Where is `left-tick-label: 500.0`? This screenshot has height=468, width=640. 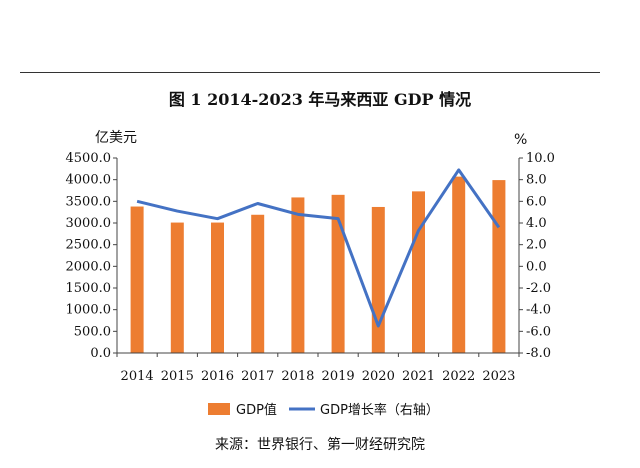
left-tick-label: 500.0 is located at coordinates (92, 331).